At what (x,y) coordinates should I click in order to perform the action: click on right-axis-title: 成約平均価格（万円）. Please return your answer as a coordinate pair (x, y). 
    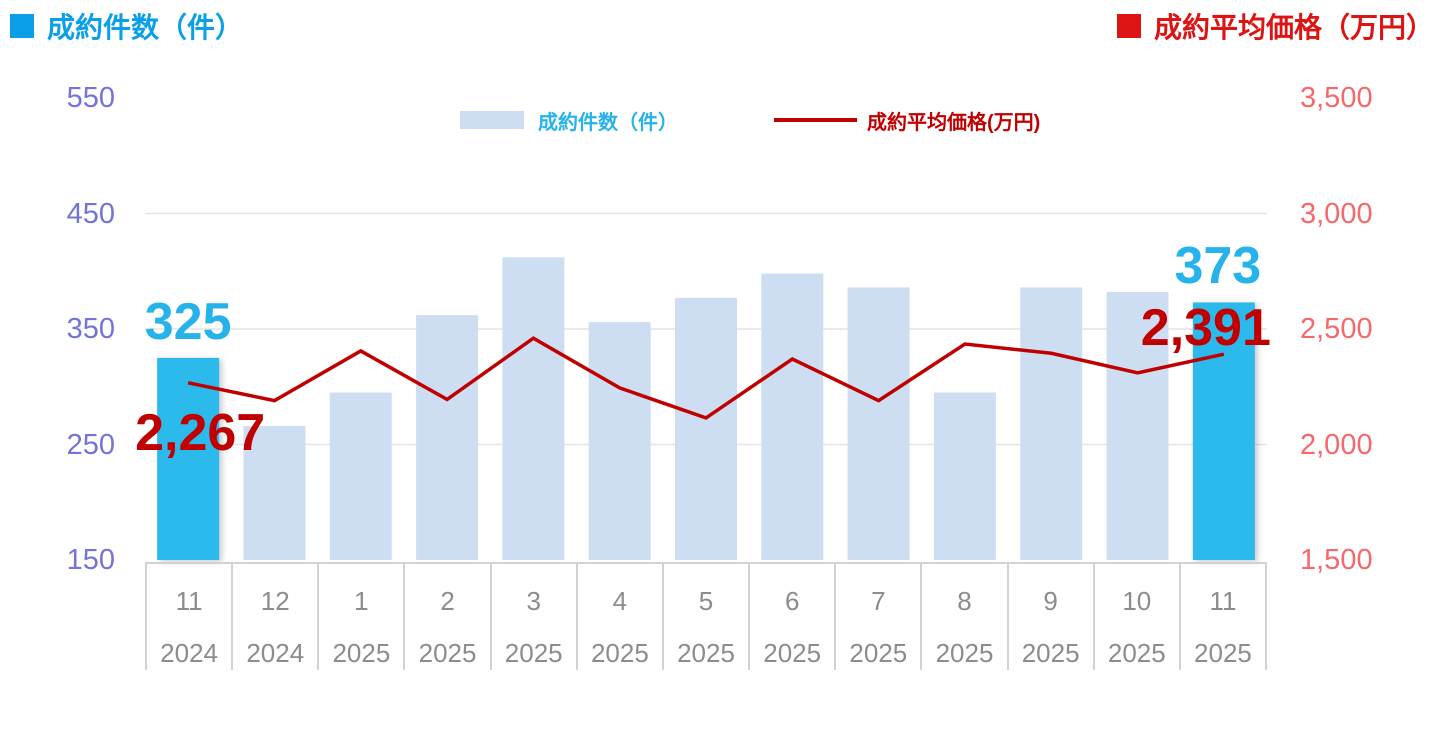
    Looking at the image, I should click on (1275, 26).